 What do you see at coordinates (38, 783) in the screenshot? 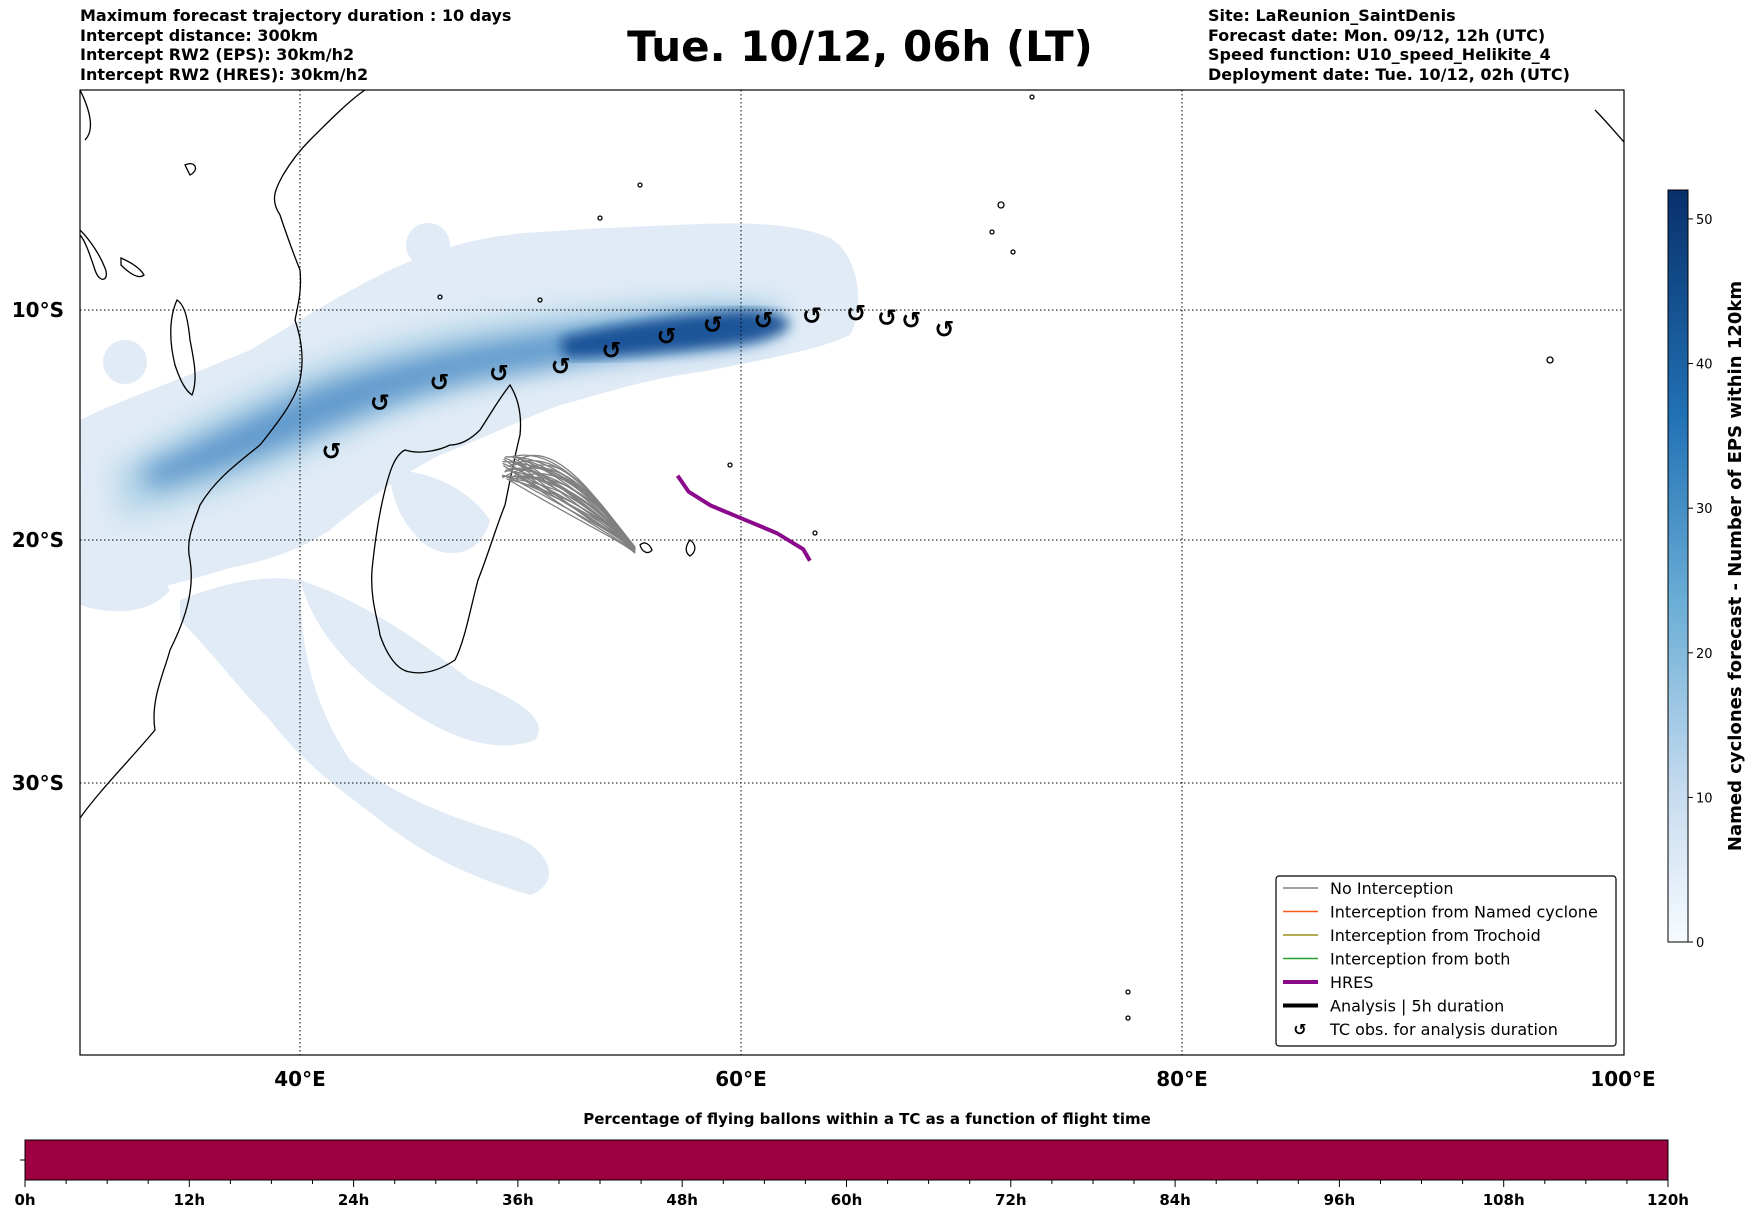
I see `lat-tick-label: 30°S` at bounding box center [38, 783].